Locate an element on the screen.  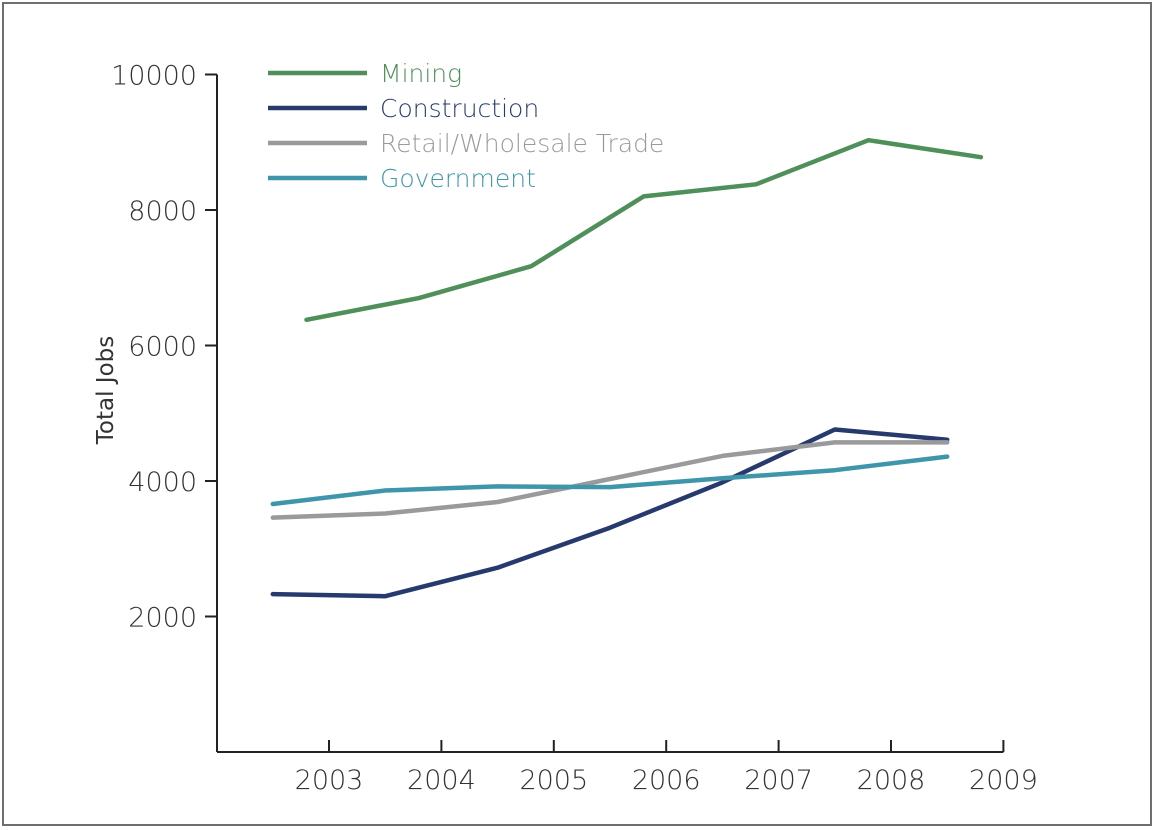
legend-label-government: Government is located at coordinates (458, 178).